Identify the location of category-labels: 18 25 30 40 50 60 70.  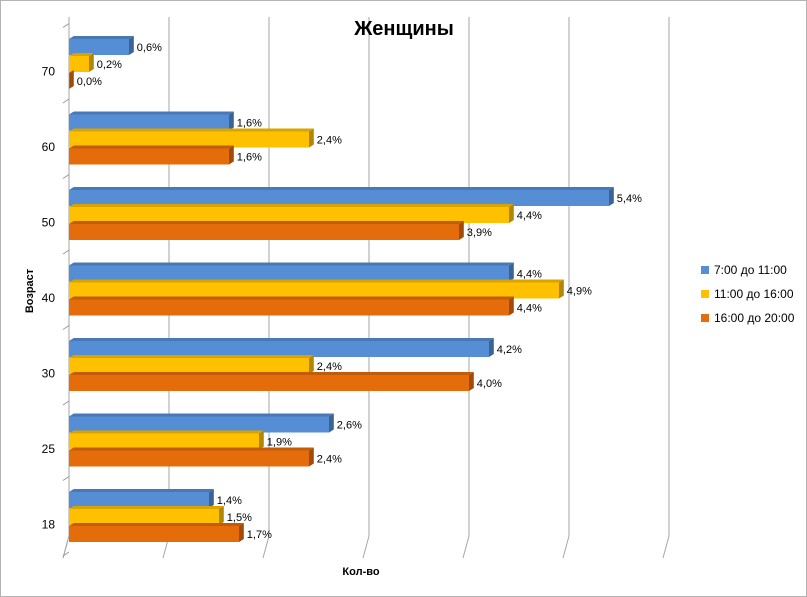
(49, 298).